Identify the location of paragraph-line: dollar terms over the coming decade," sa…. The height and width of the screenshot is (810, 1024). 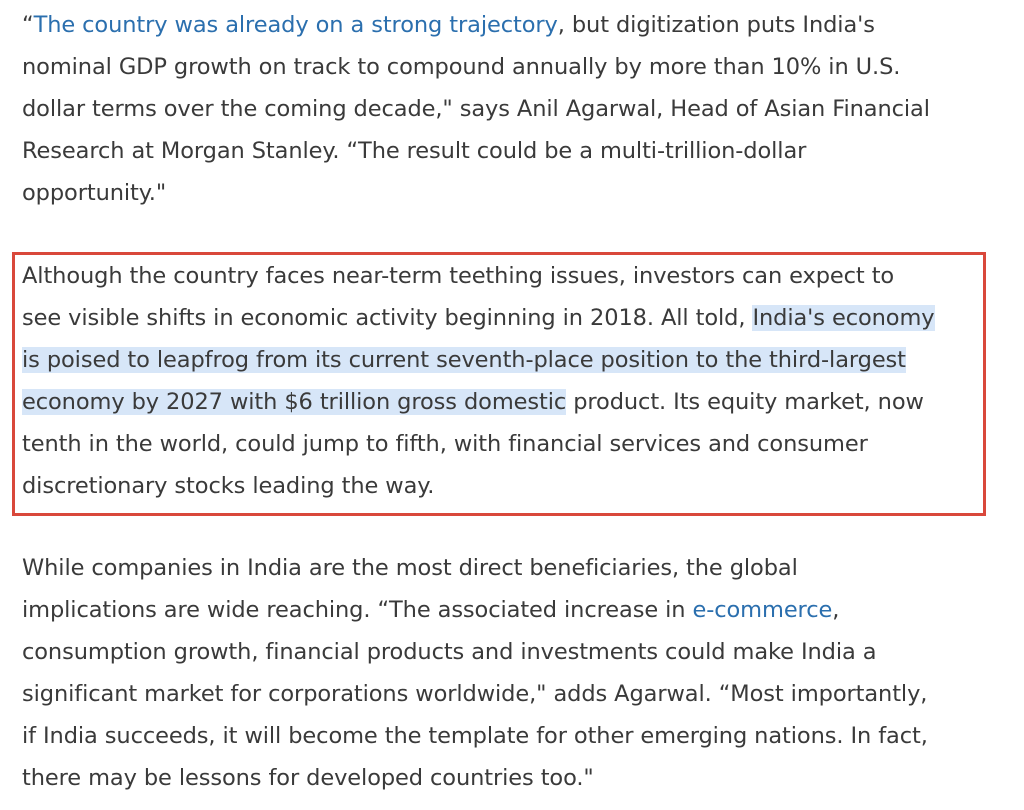
(476, 109).